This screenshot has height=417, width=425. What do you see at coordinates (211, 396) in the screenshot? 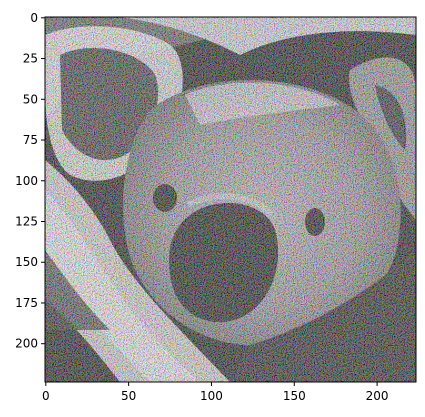
I see `x-tick-label: 100` at bounding box center [211, 396].